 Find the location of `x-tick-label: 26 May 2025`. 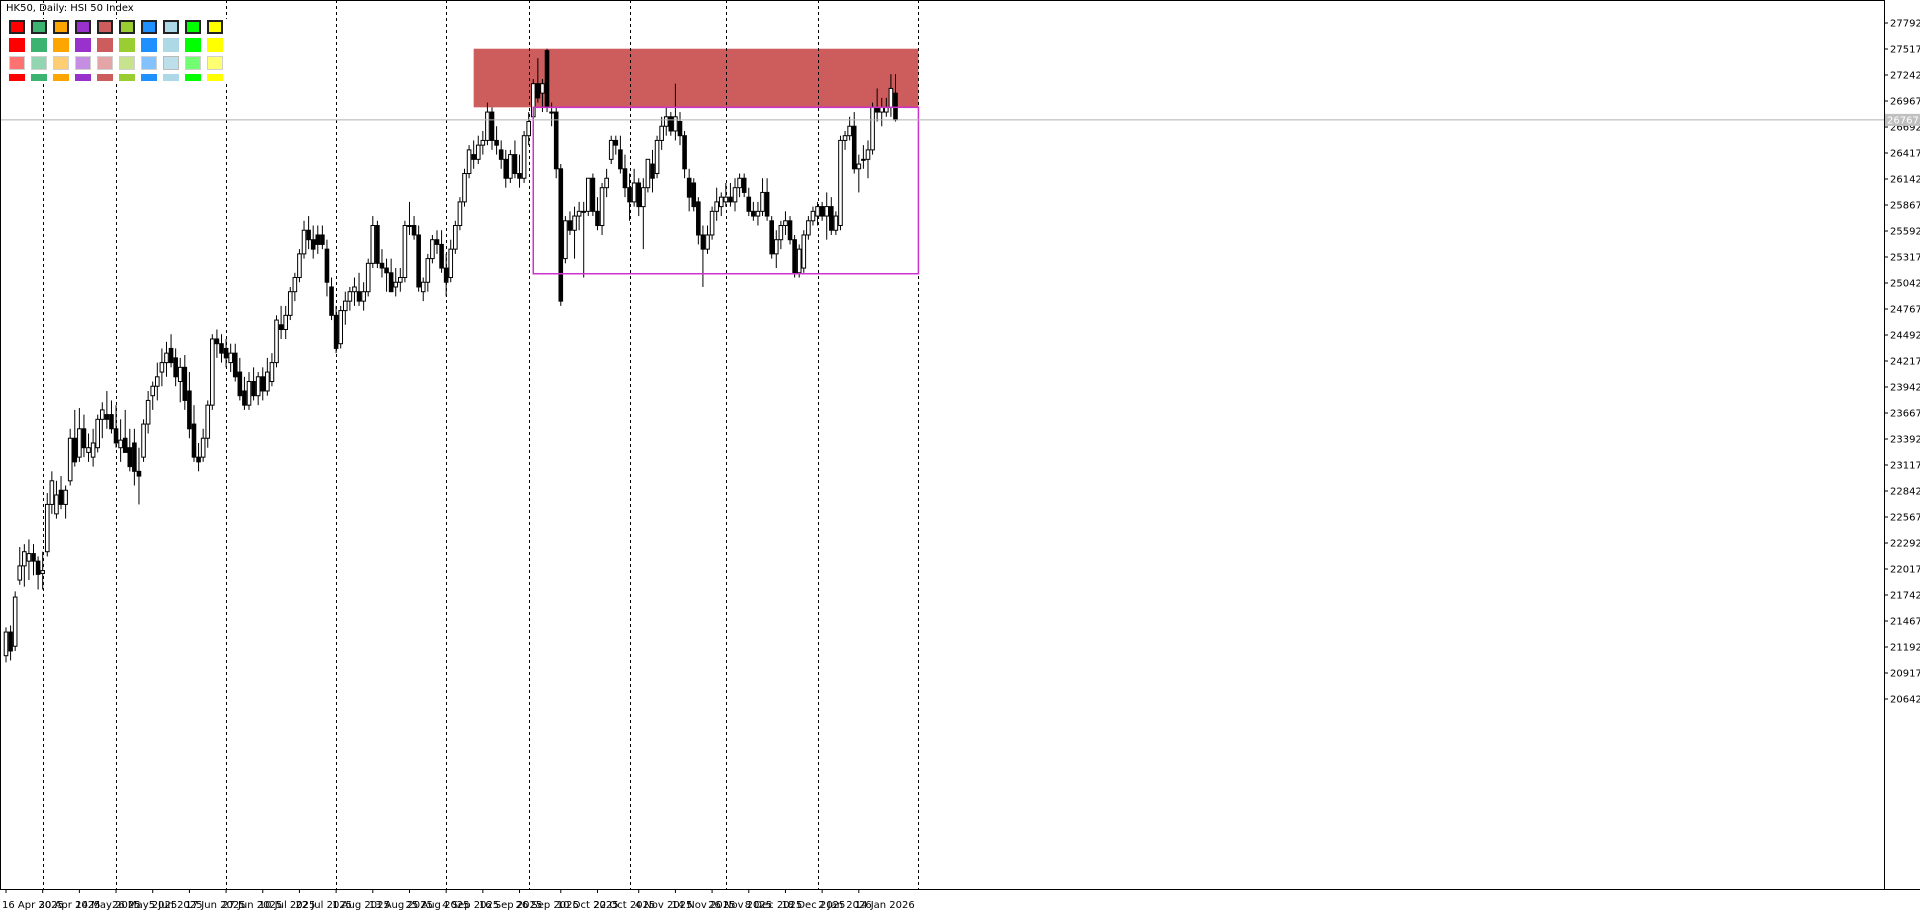

x-tick-label: 26 May 2025 is located at coordinates (144, 905).